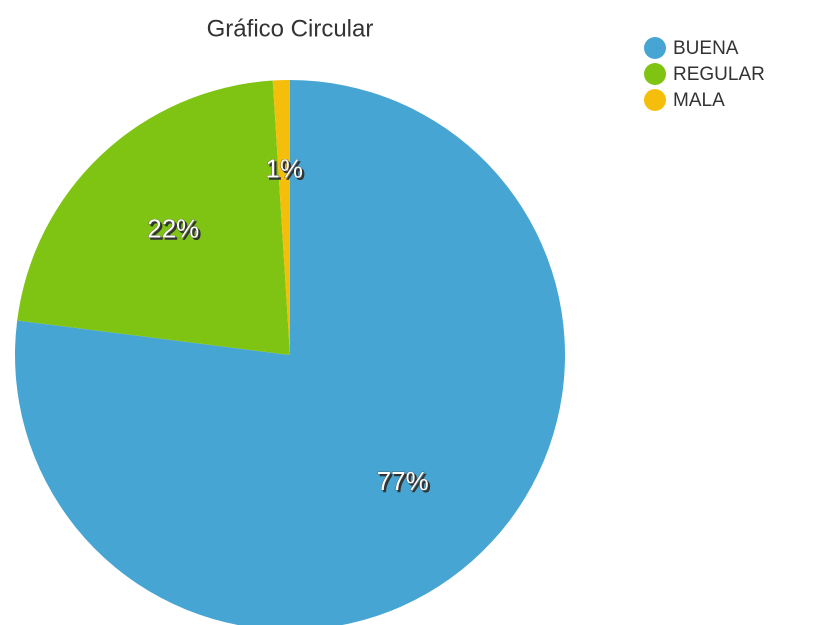 The width and height of the screenshot is (819, 625). What do you see at coordinates (403, 481) in the screenshot?
I see `data-label: 77%` at bounding box center [403, 481].